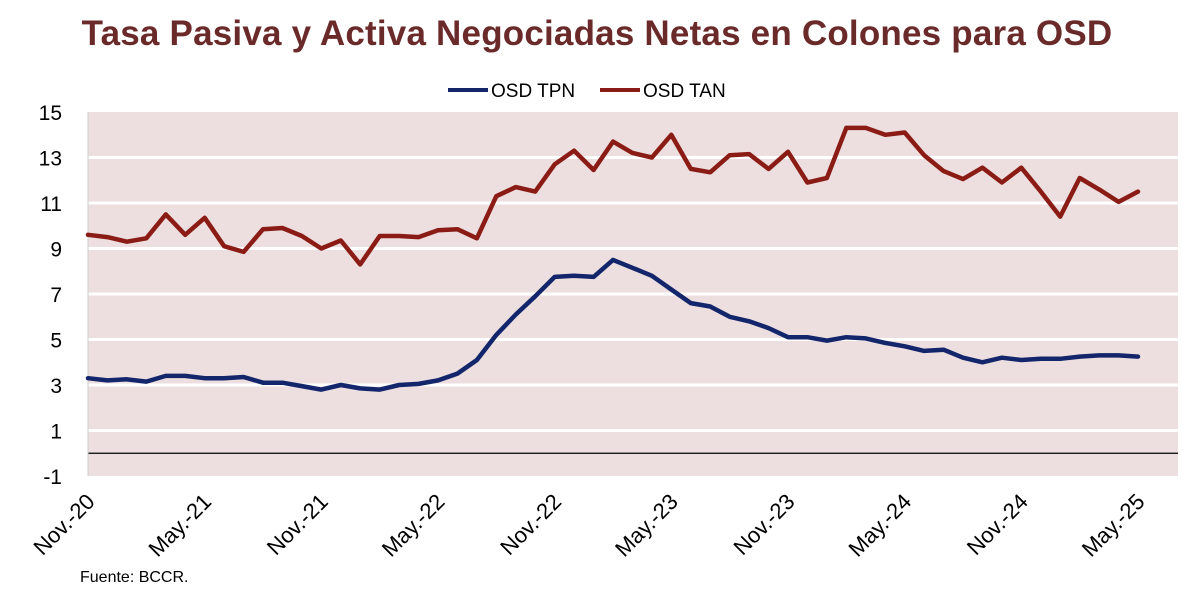  I want to click on legend: OSD TPN OSD TAN, so click(587, 91).